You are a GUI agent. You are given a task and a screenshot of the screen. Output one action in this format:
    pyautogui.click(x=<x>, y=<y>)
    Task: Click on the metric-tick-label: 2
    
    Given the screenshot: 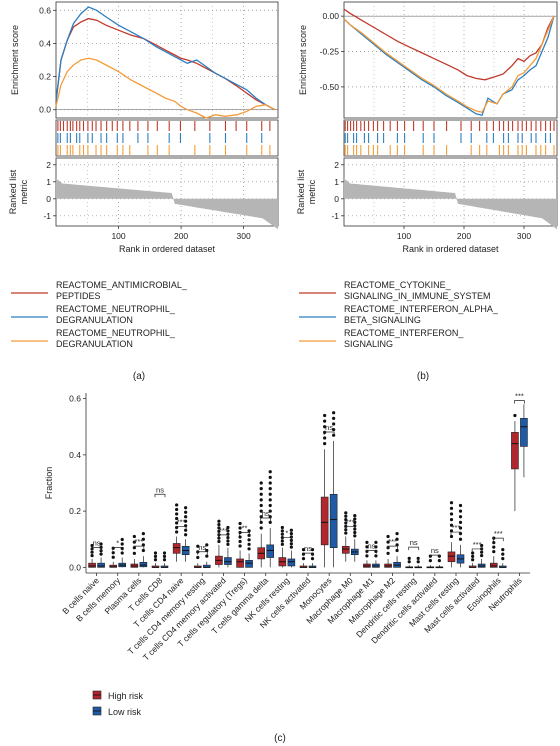 What is the action you would take?
    pyautogui.click(x=336, y=165)
    